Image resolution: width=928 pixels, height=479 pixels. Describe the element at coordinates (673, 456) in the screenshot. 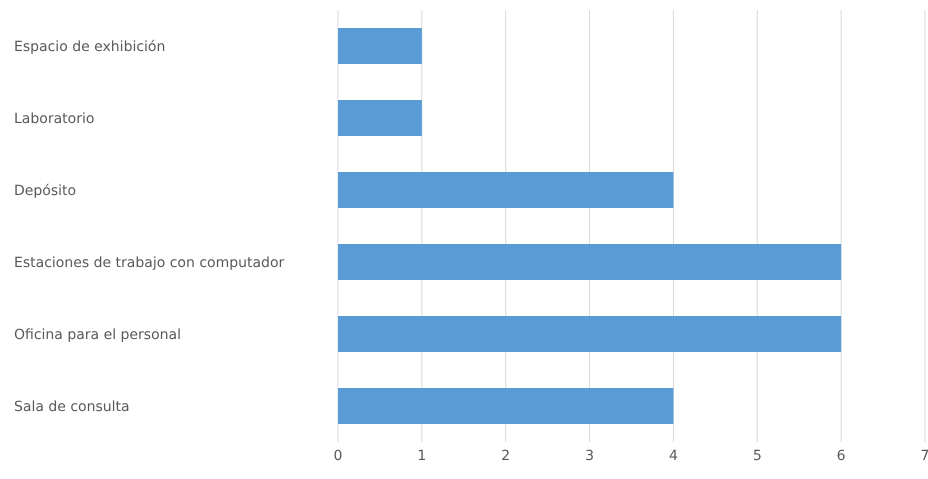

I see `x-tick-label: 4` at that location.